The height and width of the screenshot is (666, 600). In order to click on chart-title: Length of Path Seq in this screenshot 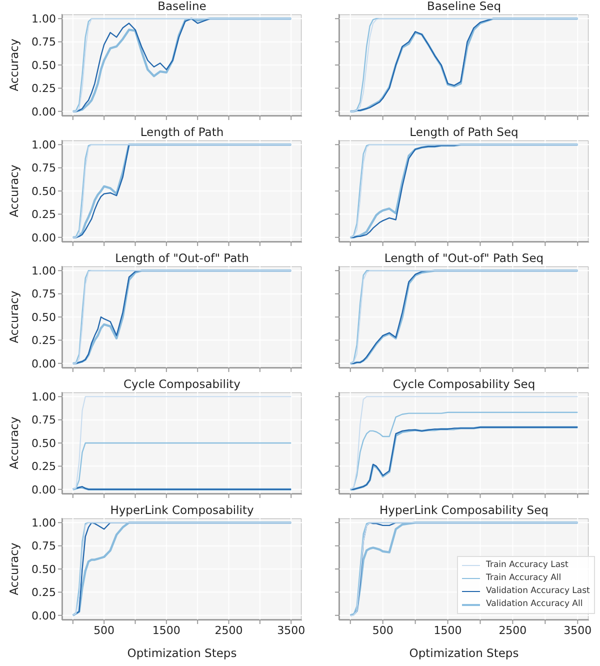, I will do `click(464, 132)`.